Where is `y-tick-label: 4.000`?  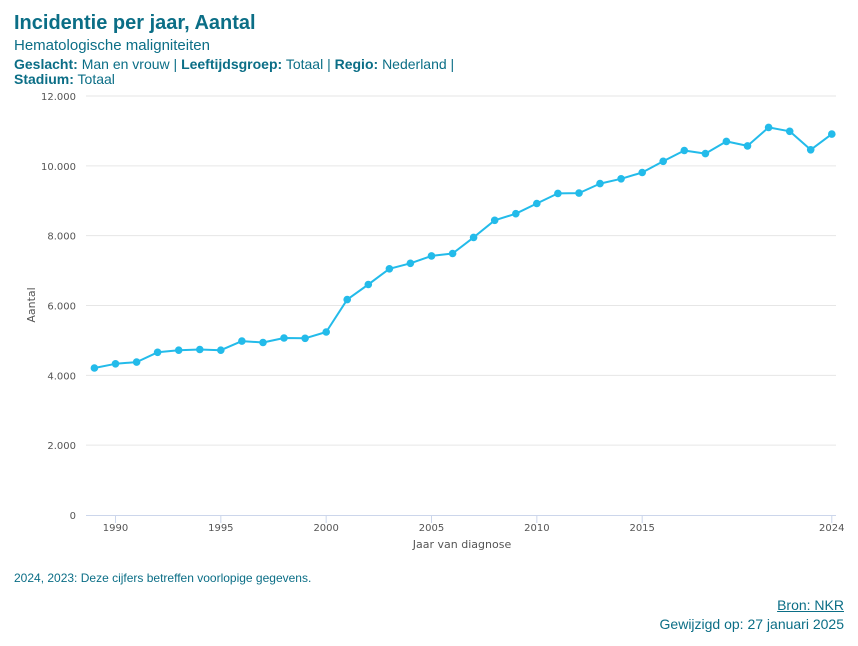
y-tick-label: 4.000 is located at coordinates (61, 376).